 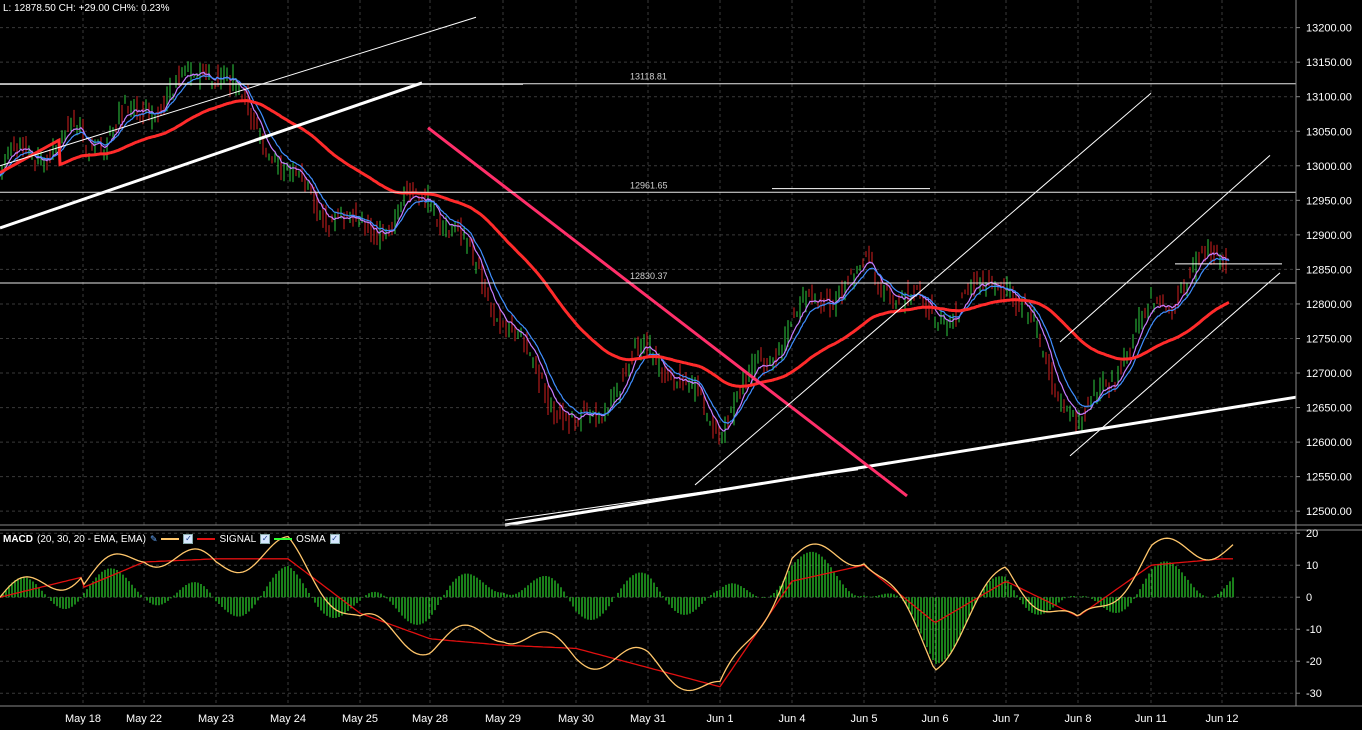 I want to click on y-tick-label: 13050.00, so click(x=1329, y=132).